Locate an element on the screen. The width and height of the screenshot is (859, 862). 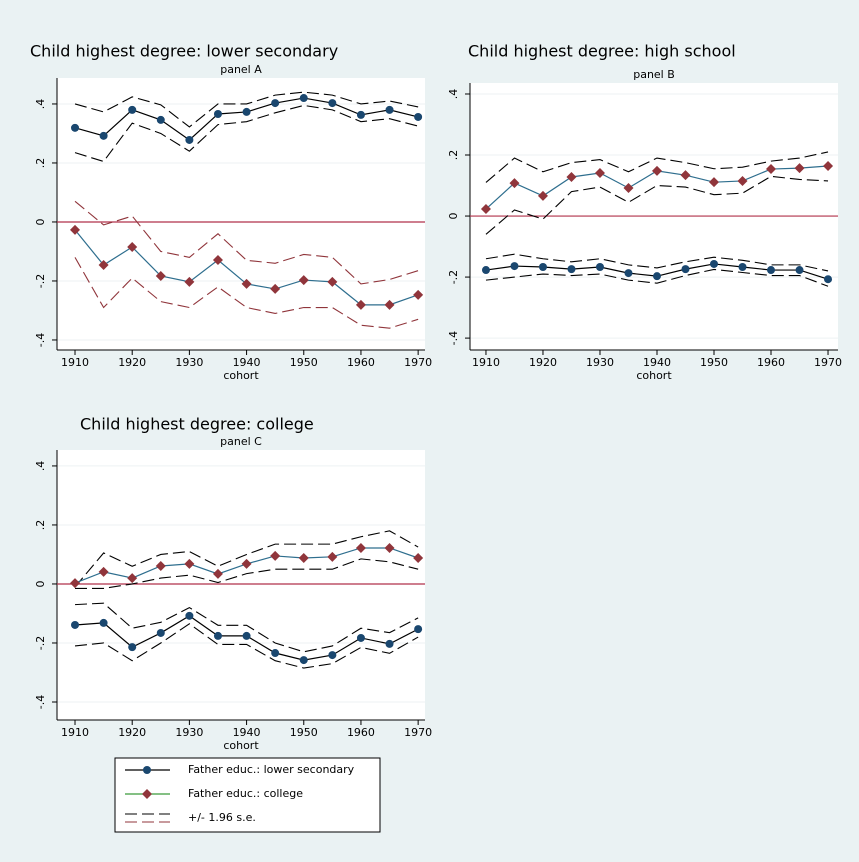
panel-subtitle: panel A is located at coordinates (241, 69).